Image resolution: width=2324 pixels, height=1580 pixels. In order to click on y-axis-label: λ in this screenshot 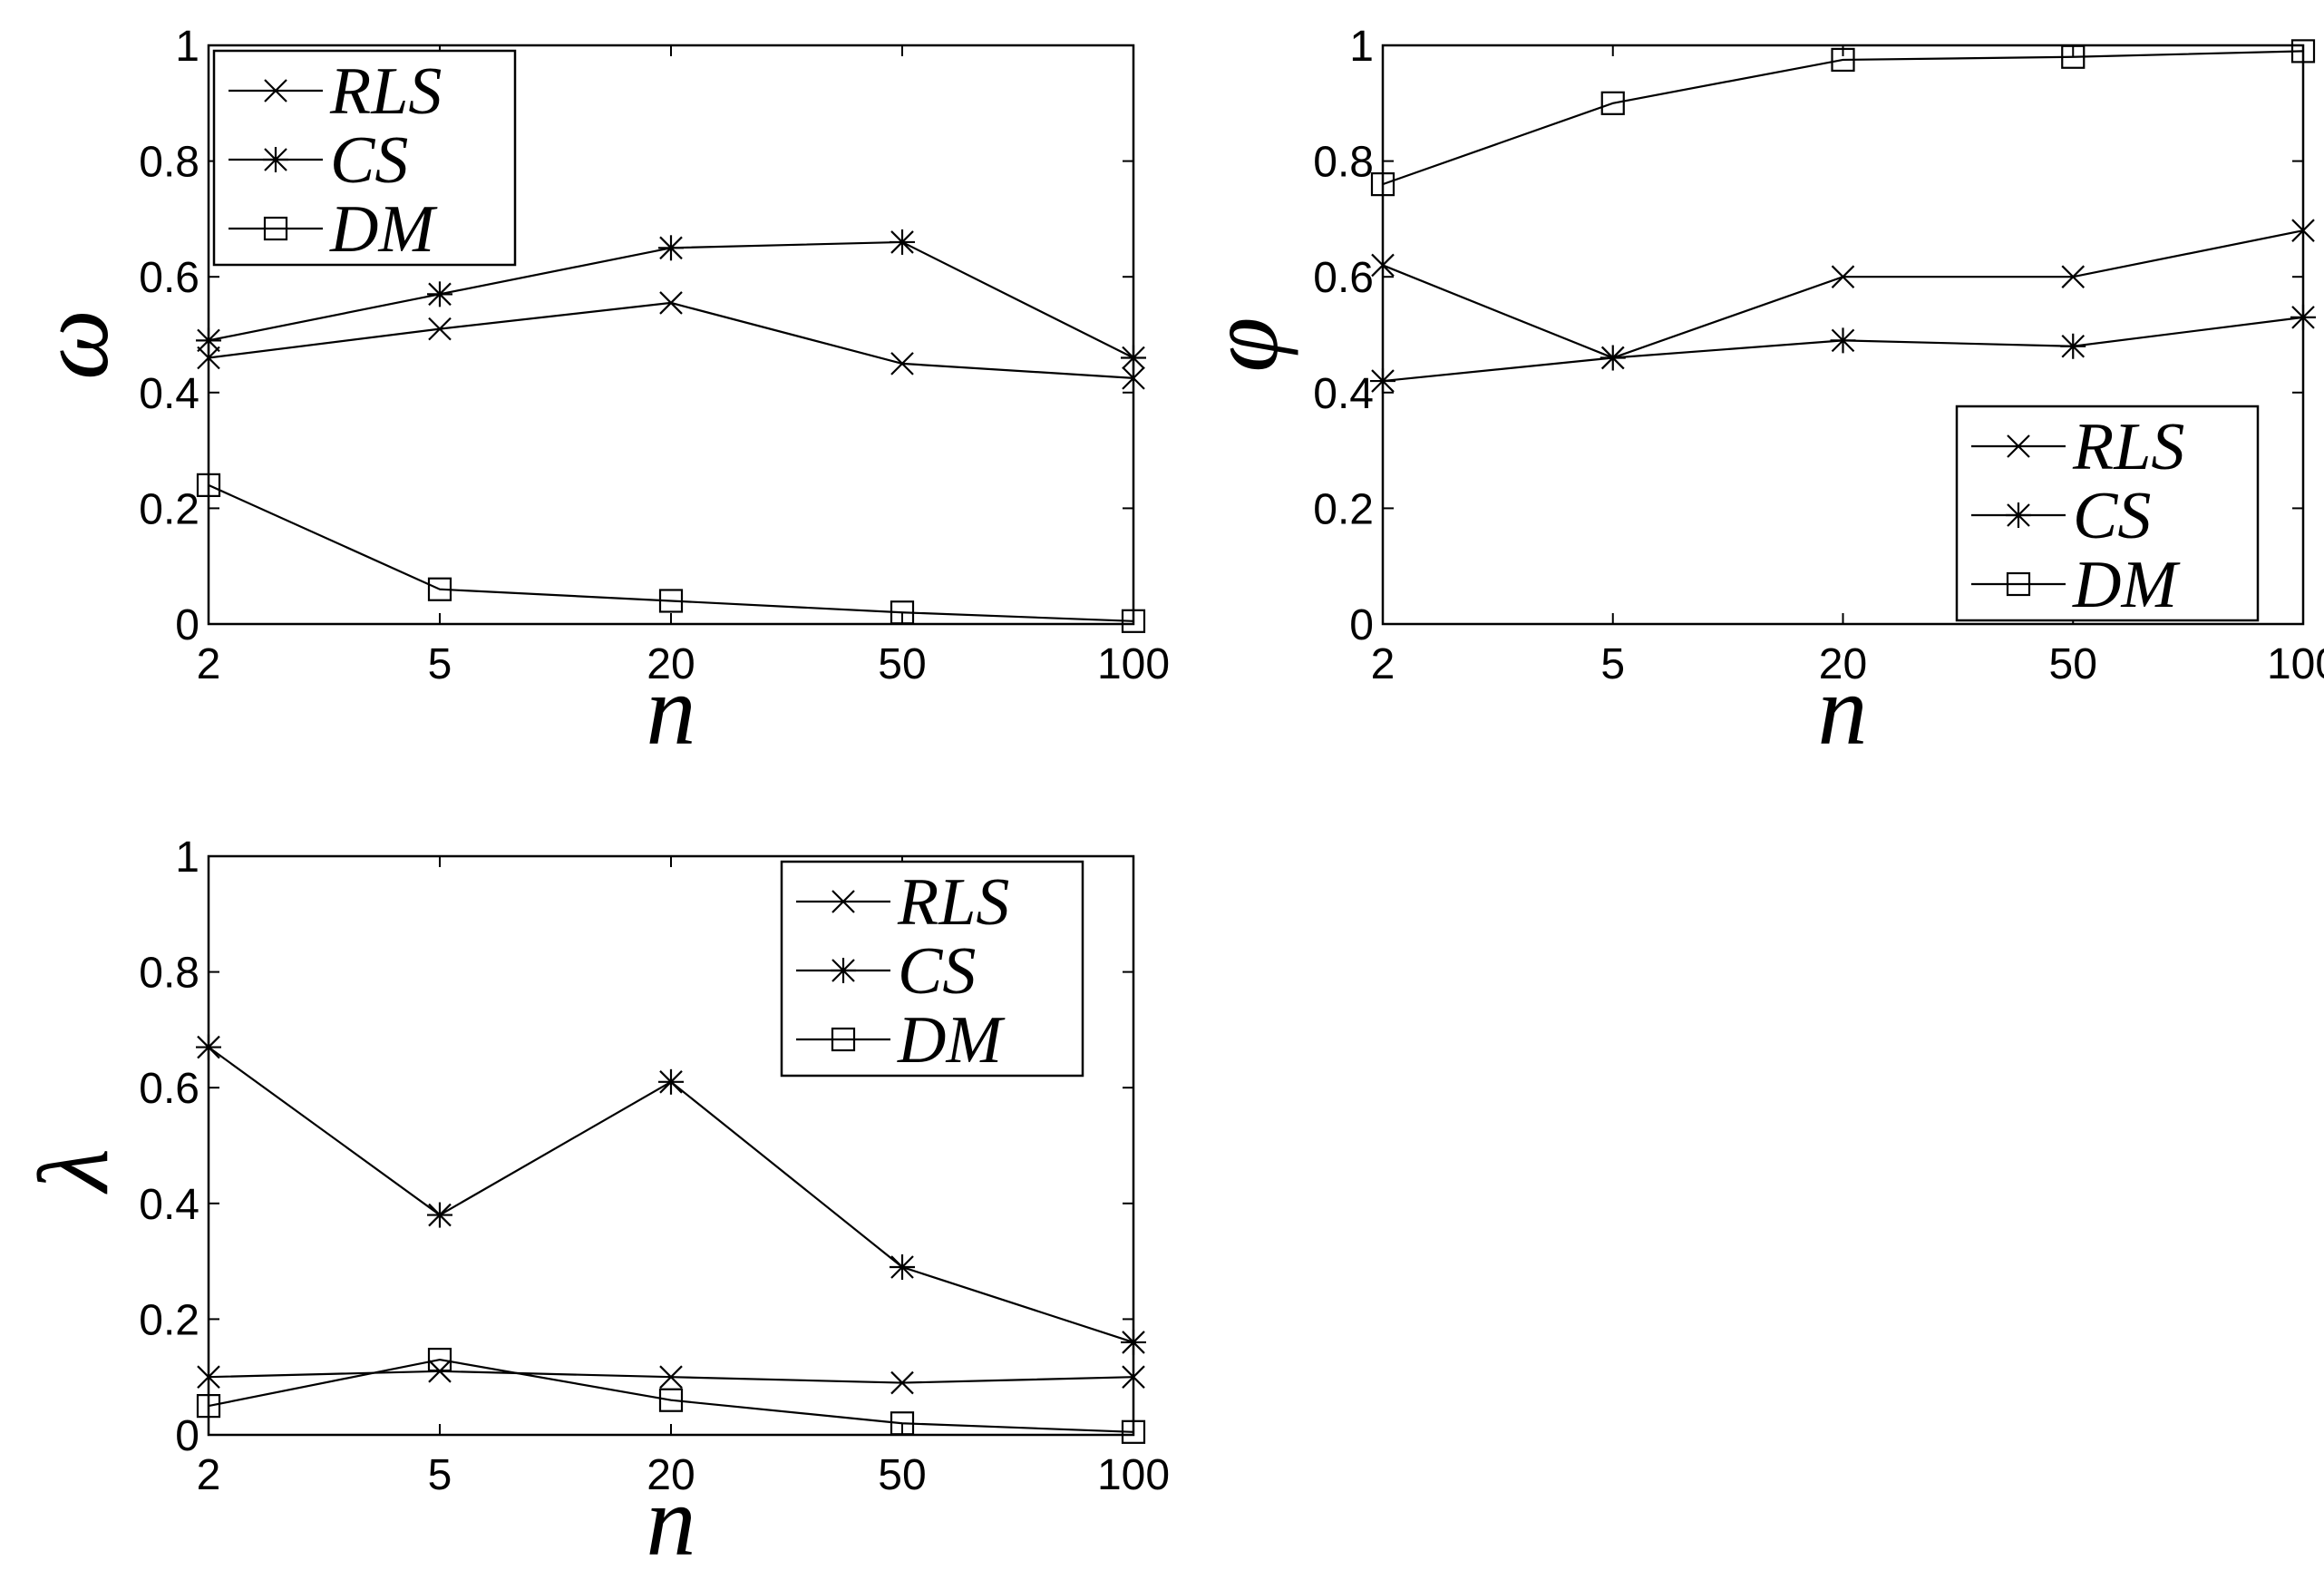, I will do `click(73, 1172)`.